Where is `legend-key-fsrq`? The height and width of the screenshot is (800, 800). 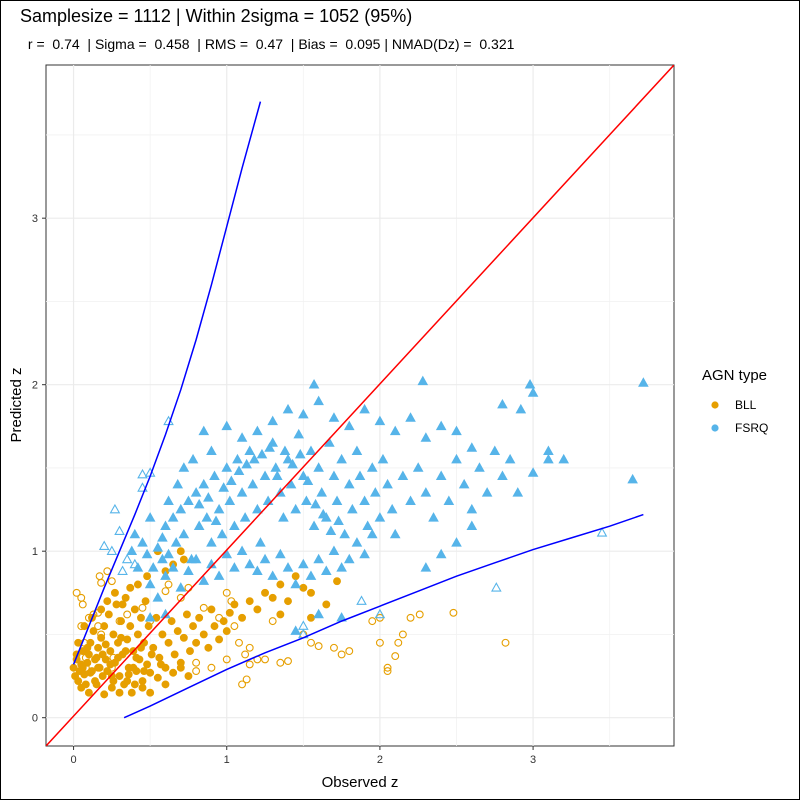
legend-key-fsrq is located at coordinates (715, 428).